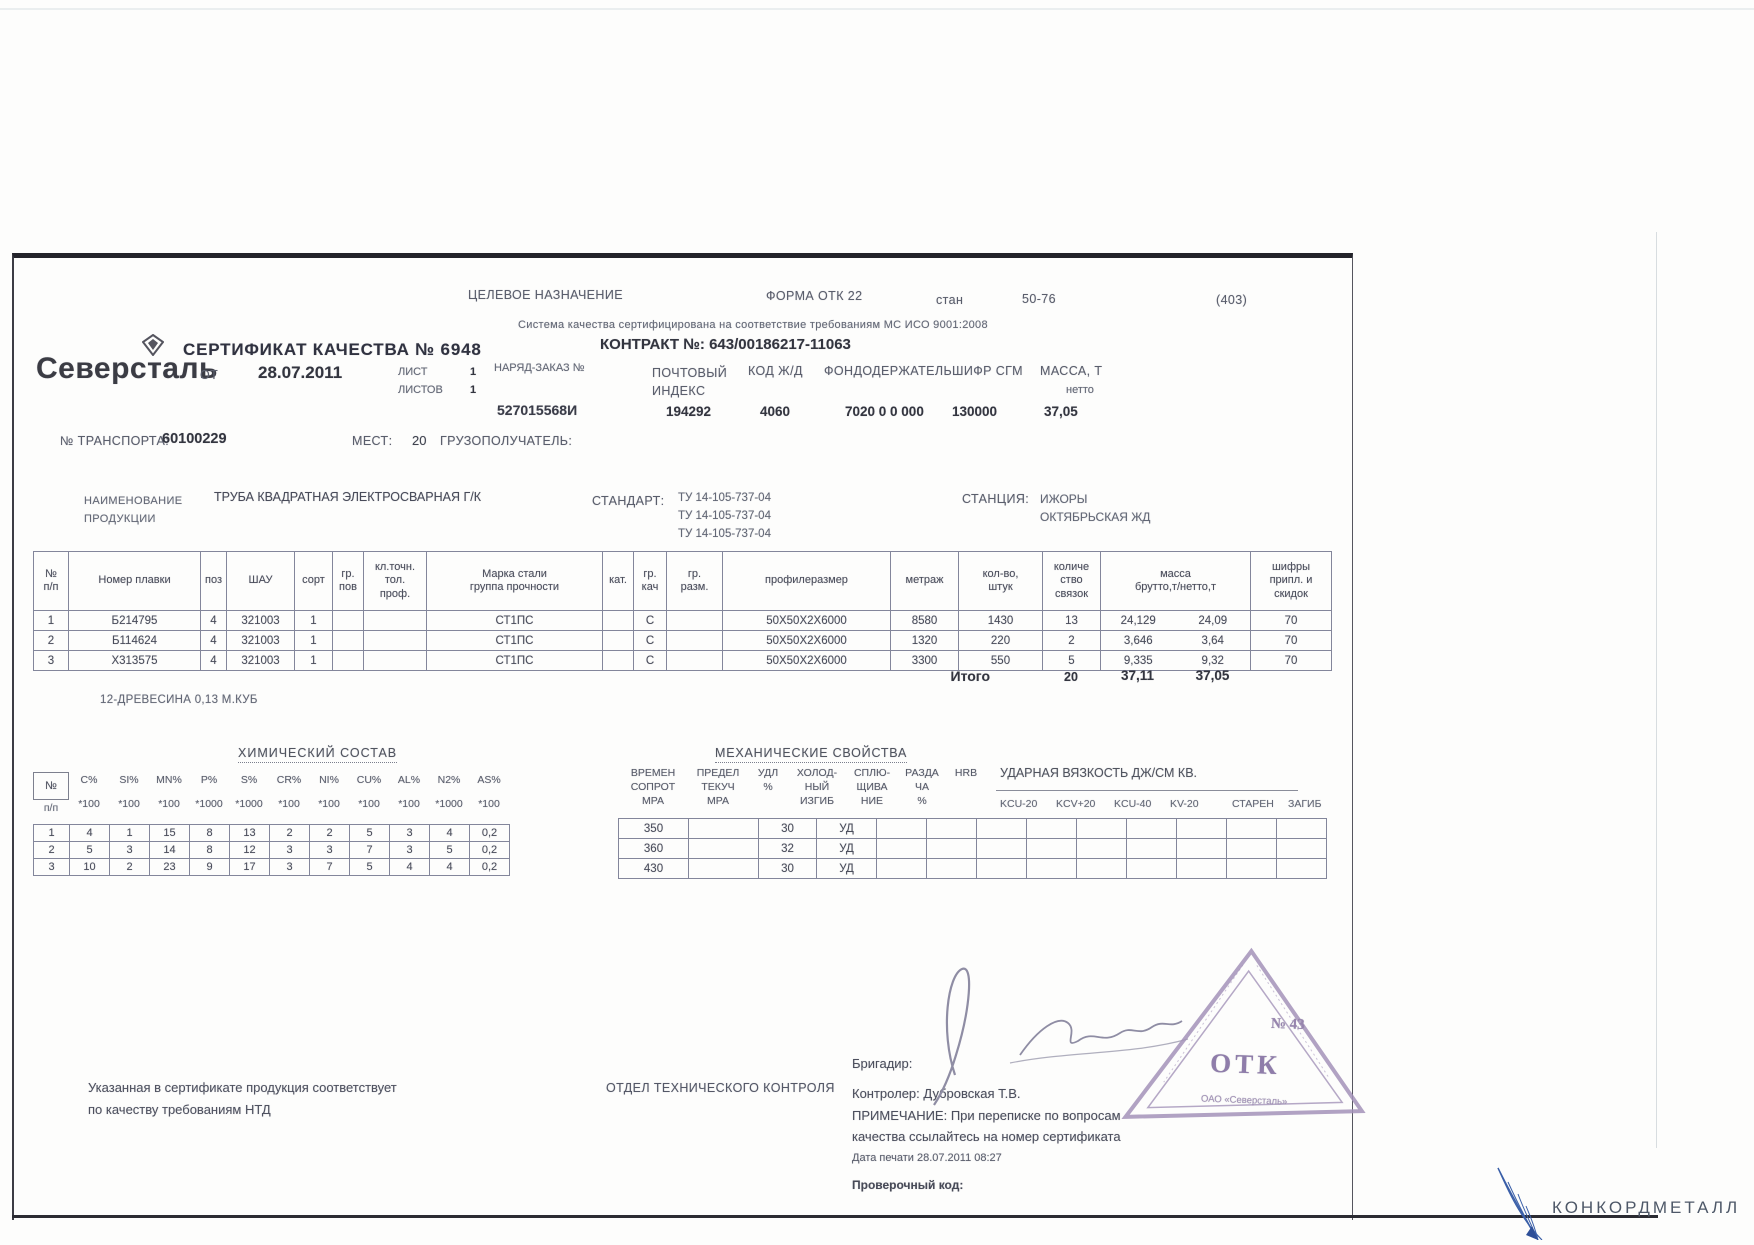 This screenshot has width=1754, height=1245. Describe the element at coordinates (51, 786) in the screenshot. I see `chem-num-header: №` at that location.